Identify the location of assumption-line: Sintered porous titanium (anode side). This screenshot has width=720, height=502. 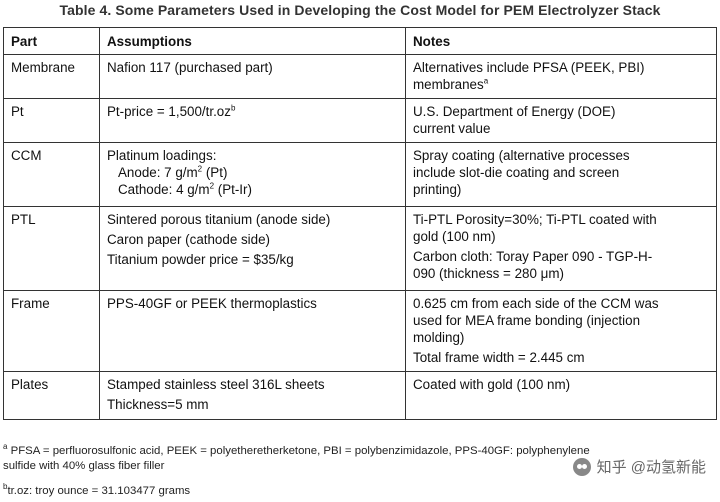
(219, 219).